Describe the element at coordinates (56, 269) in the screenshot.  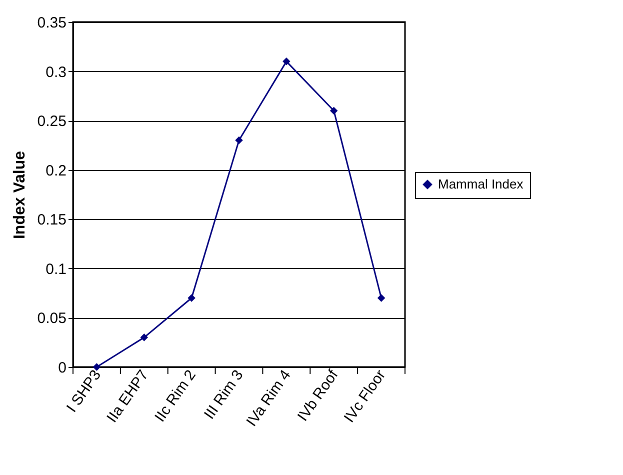
I see `y-tick-label: 0.1` at that location.